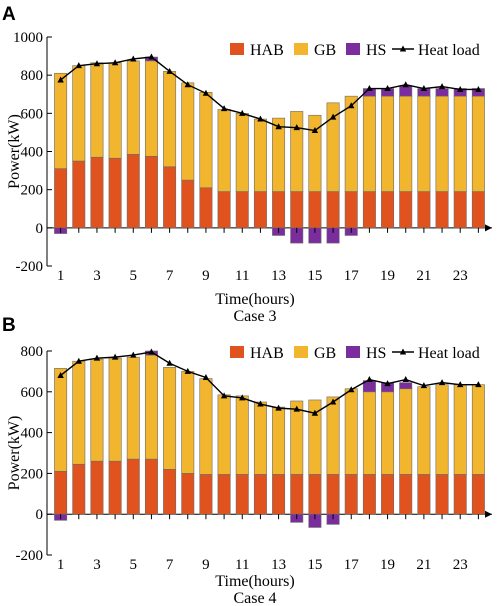 Image resolution: width=498 pixels, height=606 pixels. I want to click on x-axis-arrow, so click(488, 514).